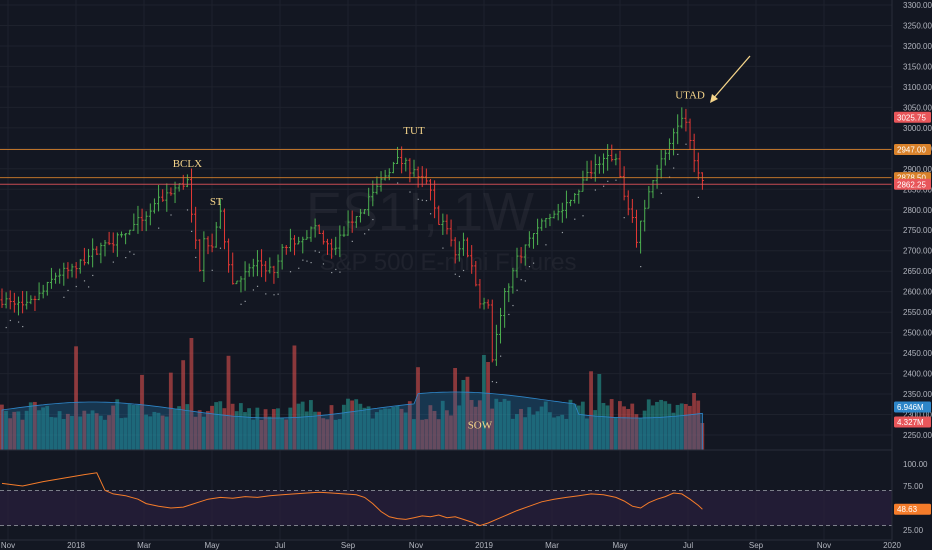 The width and height of the screenshot is (932, 550). What do you see at coordinates (76, 545) in the screenshot?
I see `time-tick-label: 2018` at bounding box center [76, 545].